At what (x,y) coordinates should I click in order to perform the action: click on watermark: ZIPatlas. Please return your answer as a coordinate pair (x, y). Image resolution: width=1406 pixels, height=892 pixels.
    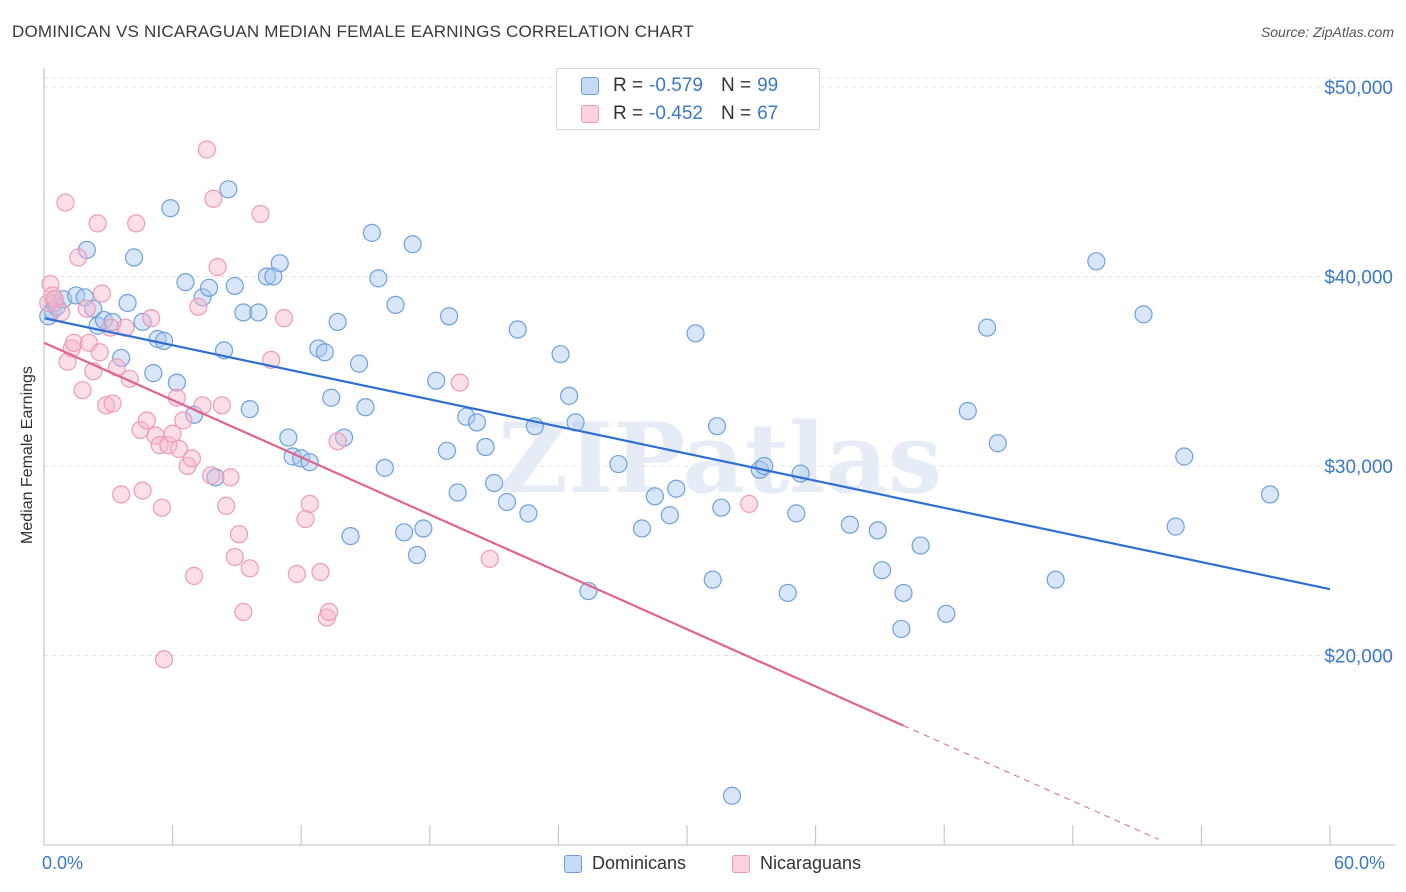
    Looking at the image, I should click on (720, 458).